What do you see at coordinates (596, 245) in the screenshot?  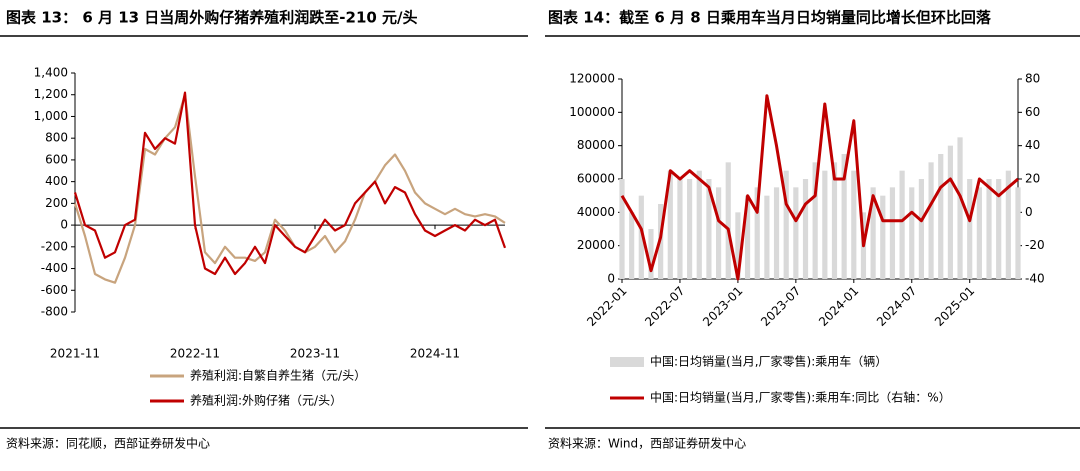 I see `y-tick-label: 20000` at bounding box center [596, 245].